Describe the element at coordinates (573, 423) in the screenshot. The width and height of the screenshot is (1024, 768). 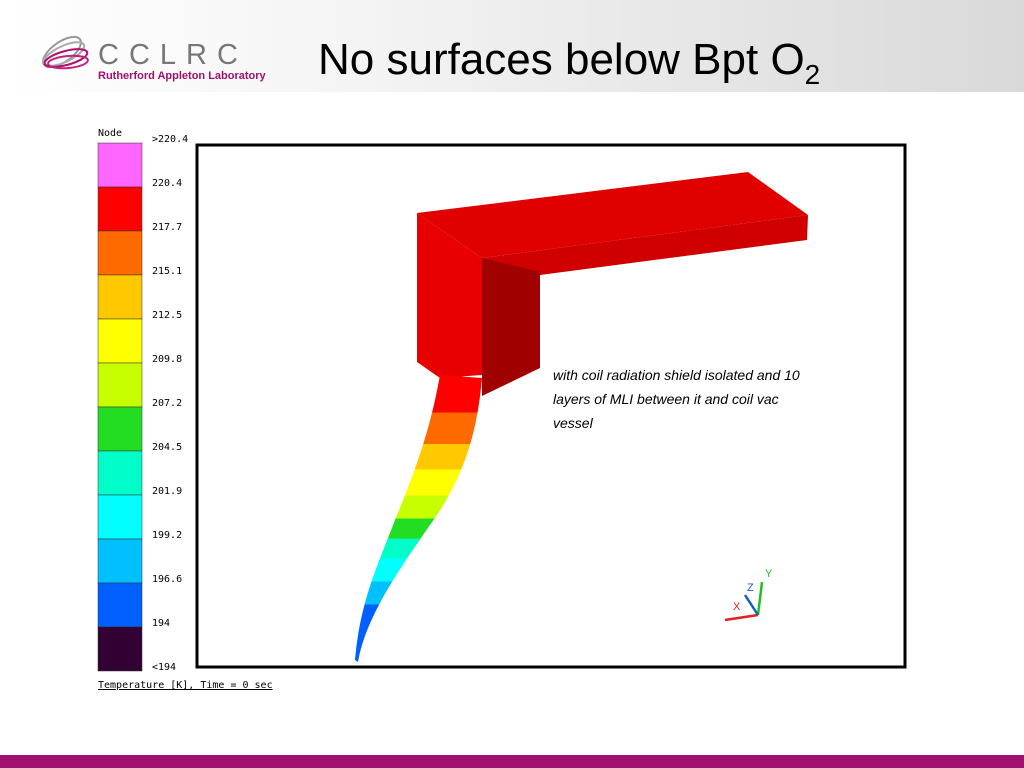
I see `annotation-line: vessel` at that location.